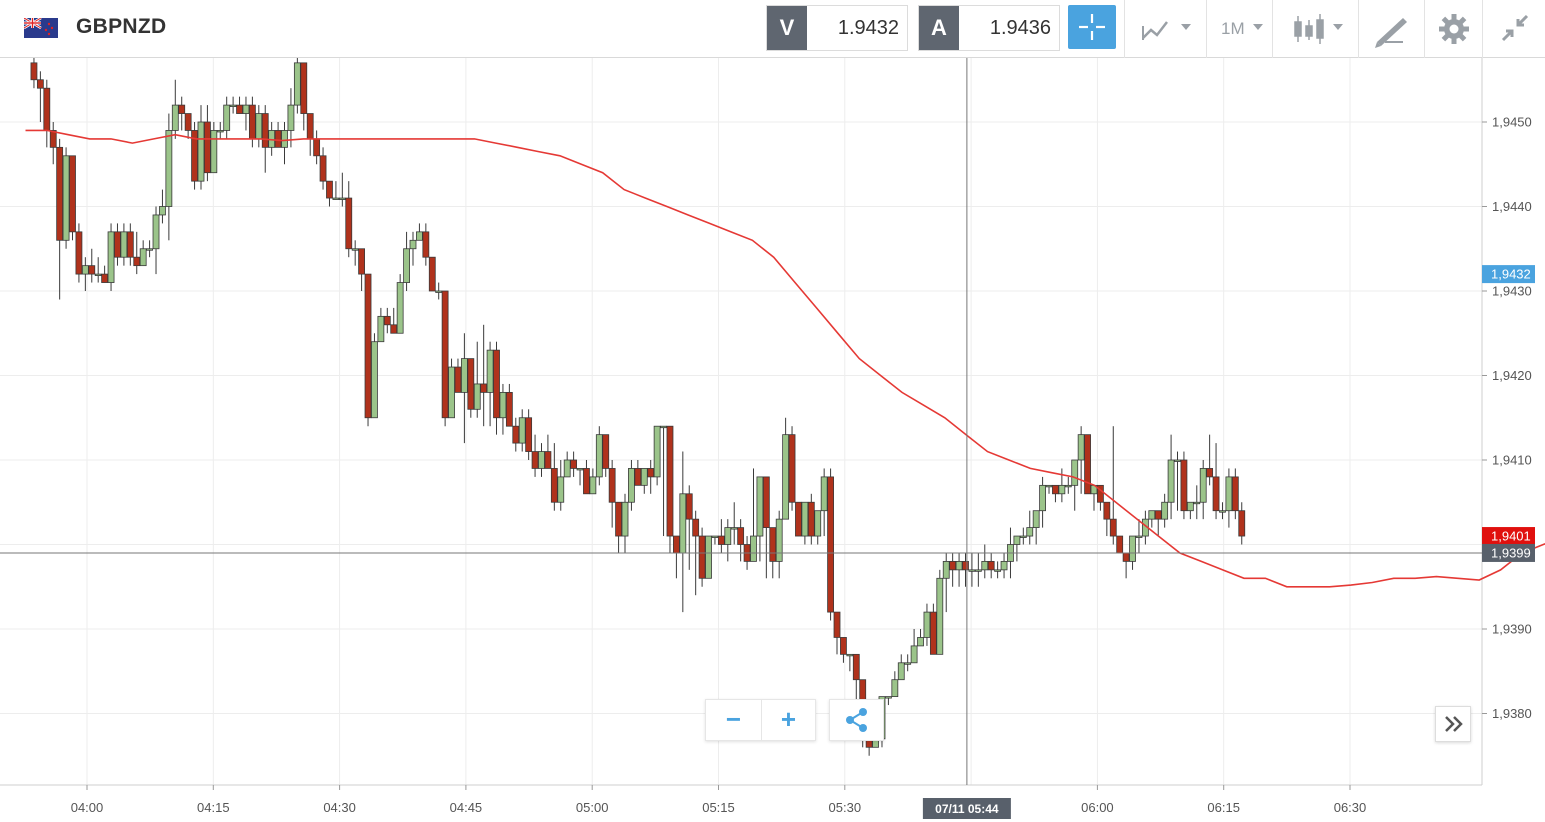  I want to click on drawing-tools-icon, so click(1391, 33).